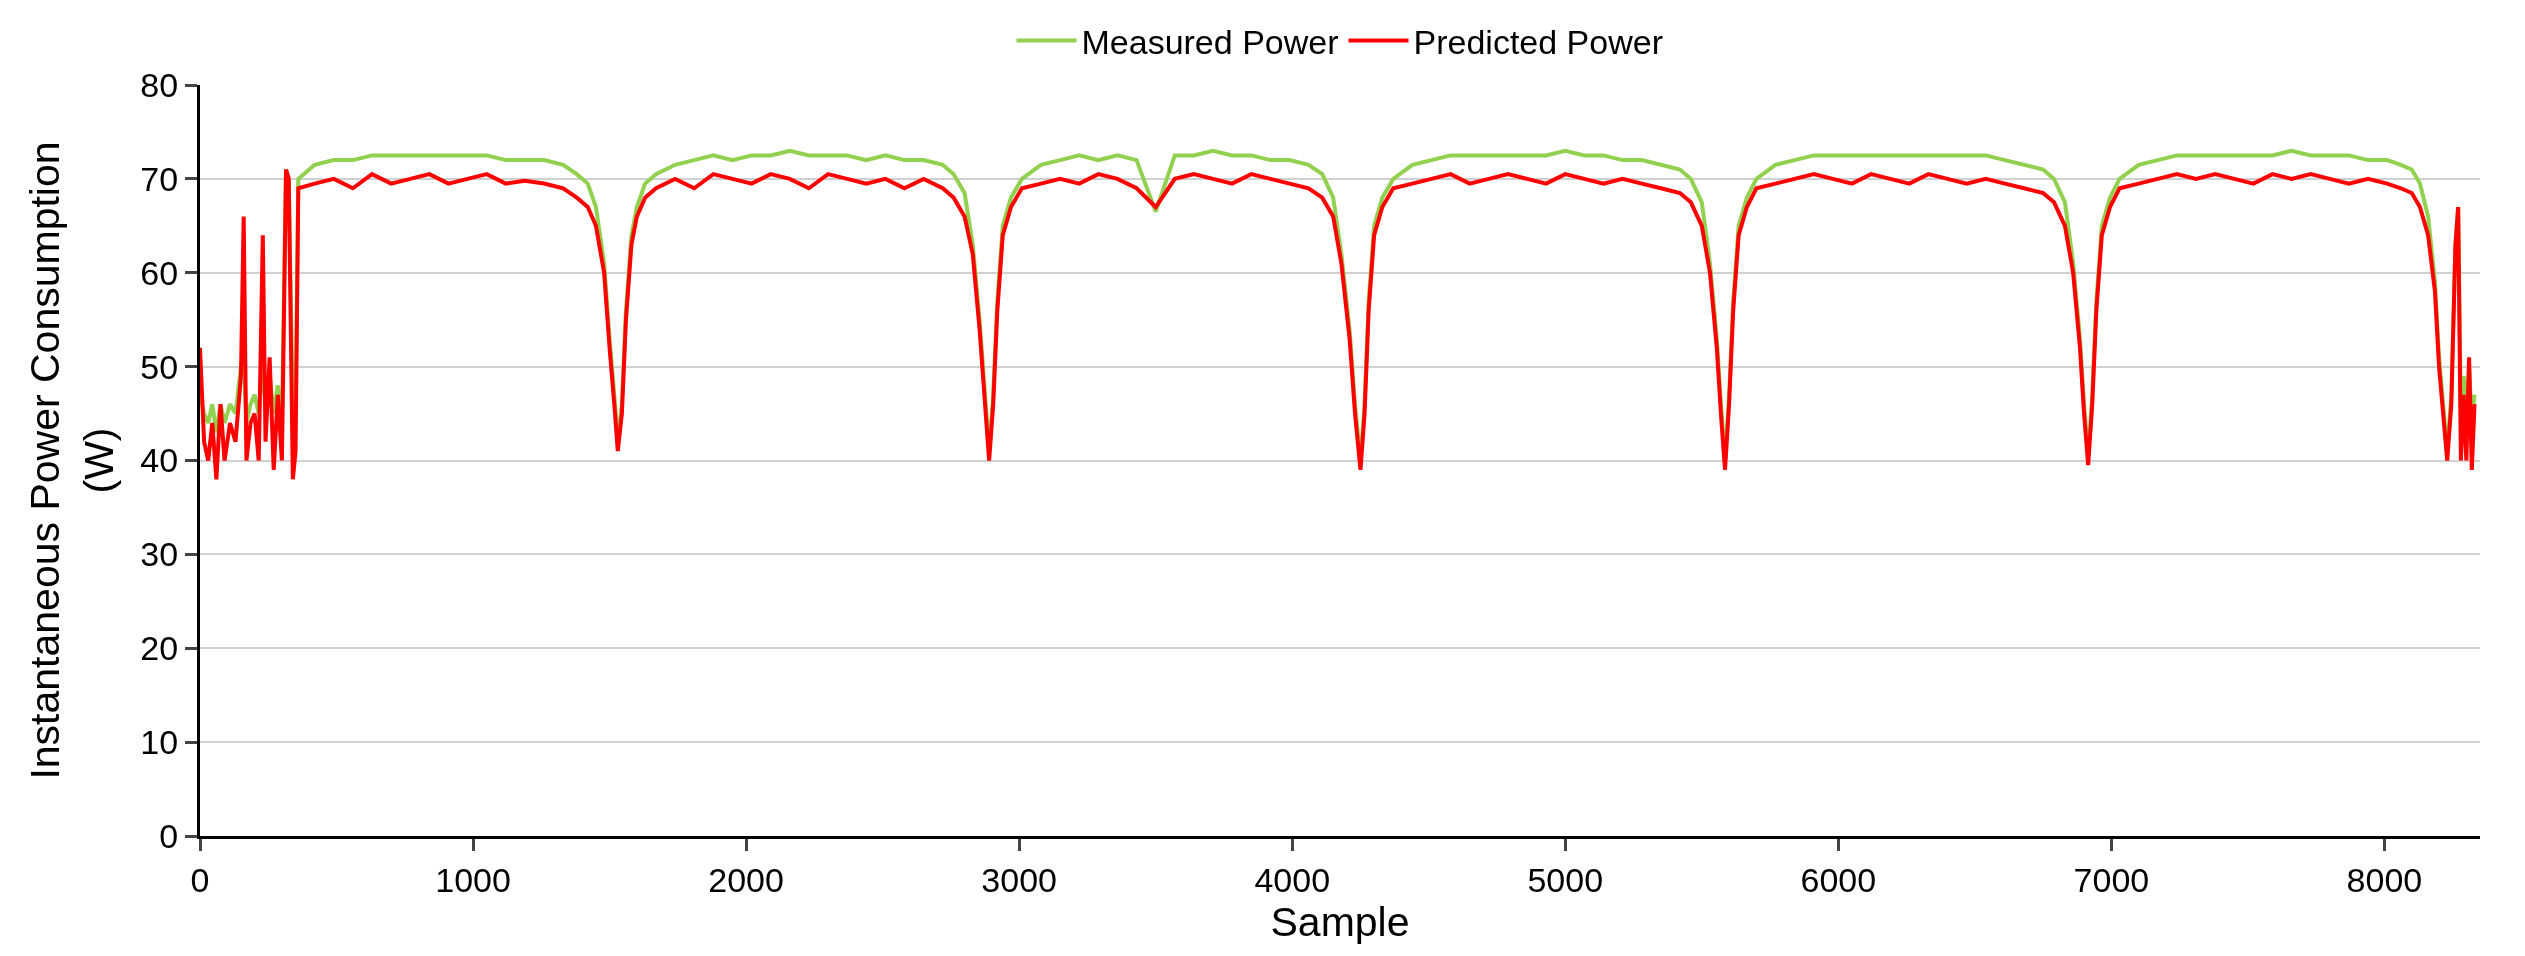 This screenshot has width=2525, height=956. What do you see at coordinates (200, 879) in the screenshot?
I see `x-tick-label: 0` at bounding box center [200, 879].